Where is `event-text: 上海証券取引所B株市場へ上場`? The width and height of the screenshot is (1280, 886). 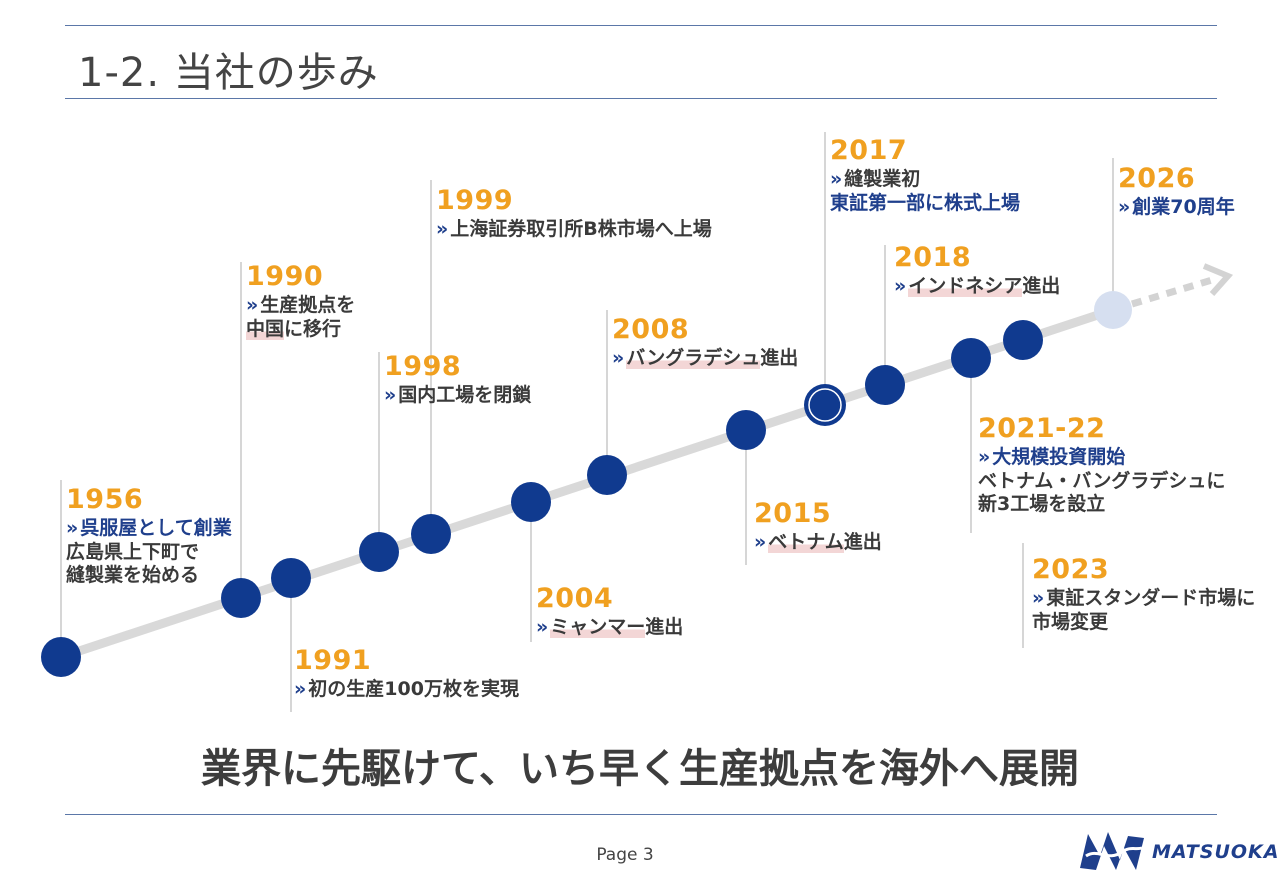
event-text: 上海証券取引所B株市場へ上場 is located at coordinates (581, 228).